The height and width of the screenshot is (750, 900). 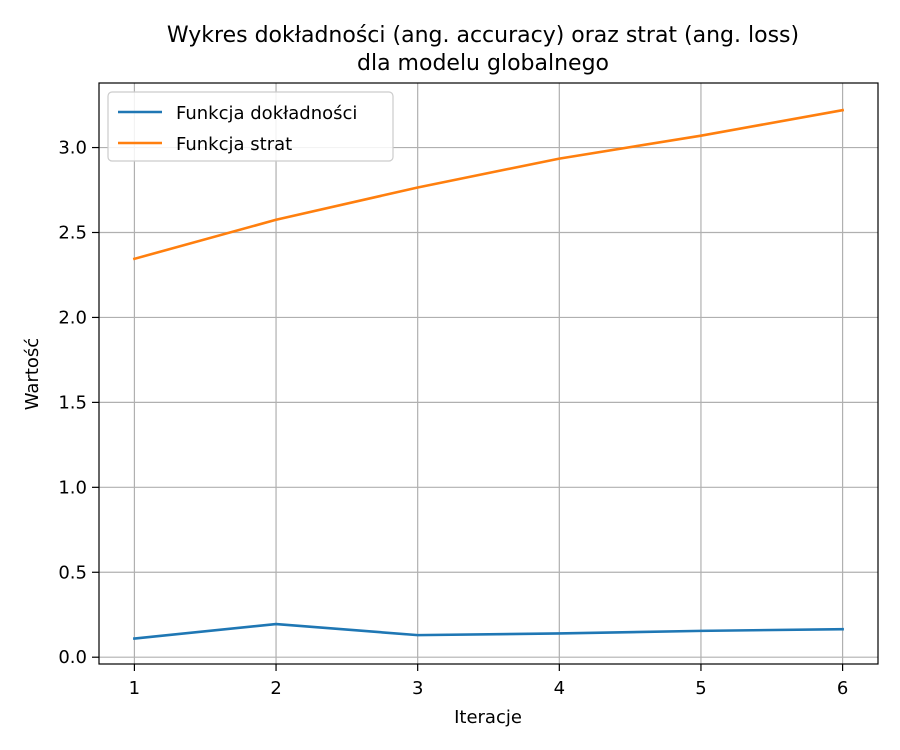 I want to click on y-tick-label: 1.0, so click(x=72, y=487).